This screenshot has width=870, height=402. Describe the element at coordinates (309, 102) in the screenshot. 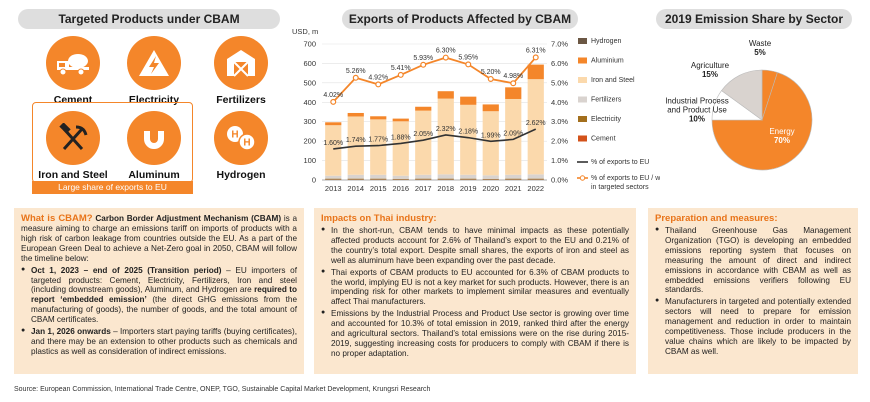

I see `y-tick-label: 400` at that location.